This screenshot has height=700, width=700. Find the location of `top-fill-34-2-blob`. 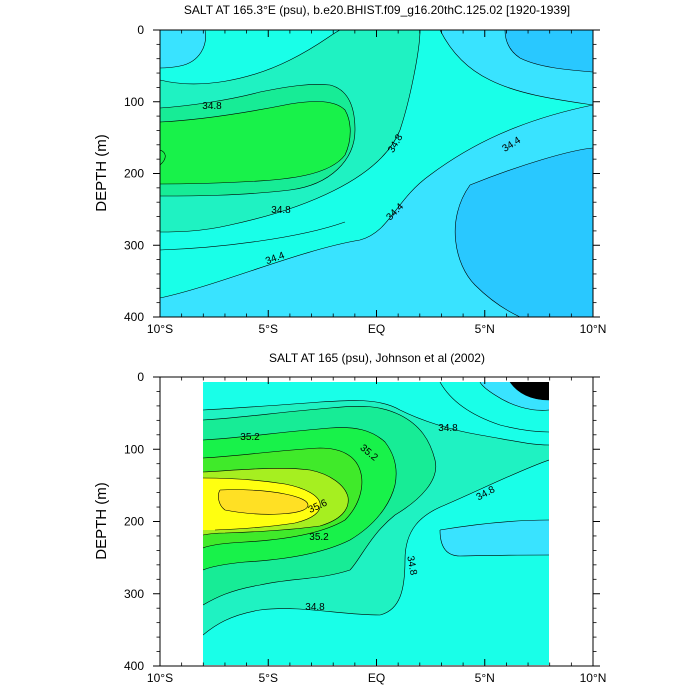

top-fill-34-2-blob is located at coordinates (524, 232).